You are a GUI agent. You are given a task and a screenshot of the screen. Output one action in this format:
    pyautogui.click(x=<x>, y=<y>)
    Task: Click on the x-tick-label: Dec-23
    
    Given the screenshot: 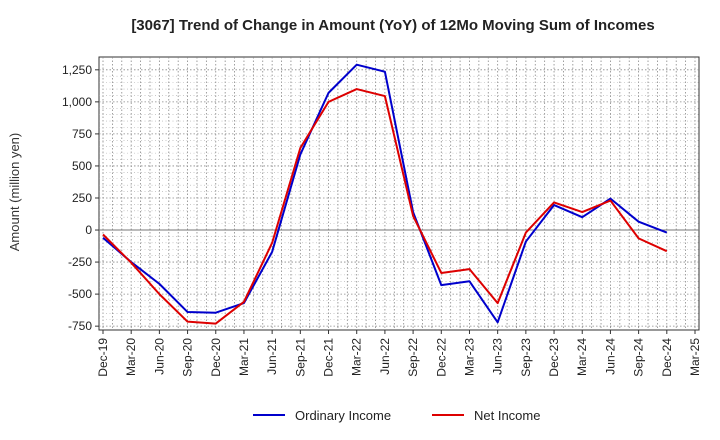 What is the action you would take?
    pyautogui.click(x=554, y=357)
    